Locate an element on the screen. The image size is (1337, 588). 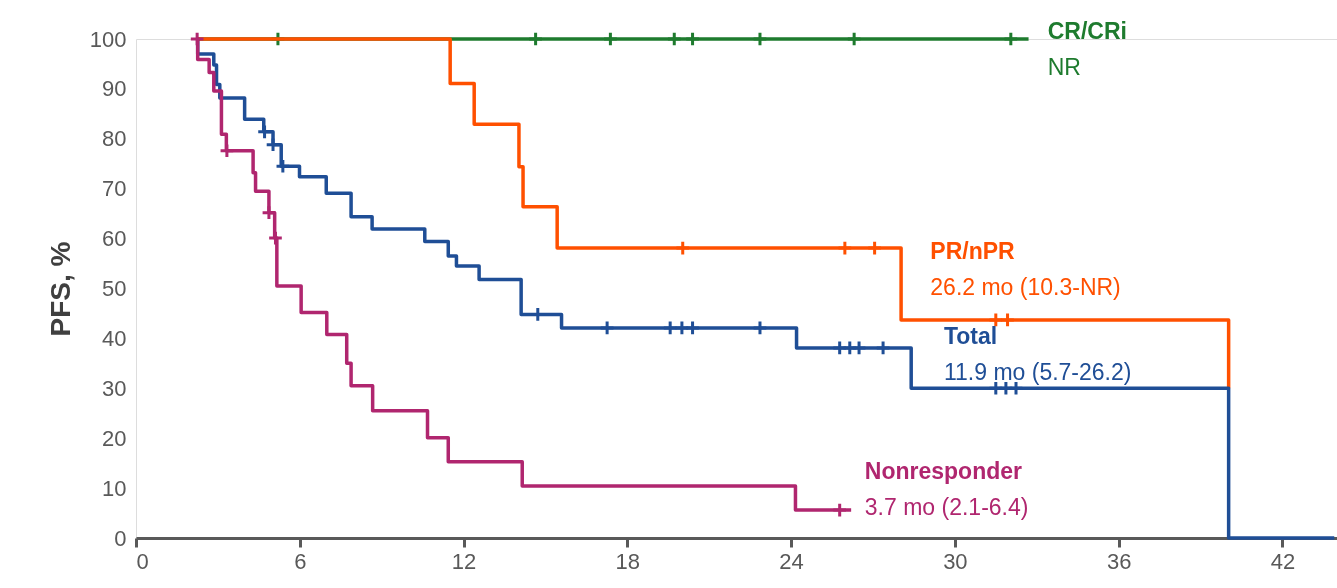
series-label: Total is located at coordinates (970, 335).